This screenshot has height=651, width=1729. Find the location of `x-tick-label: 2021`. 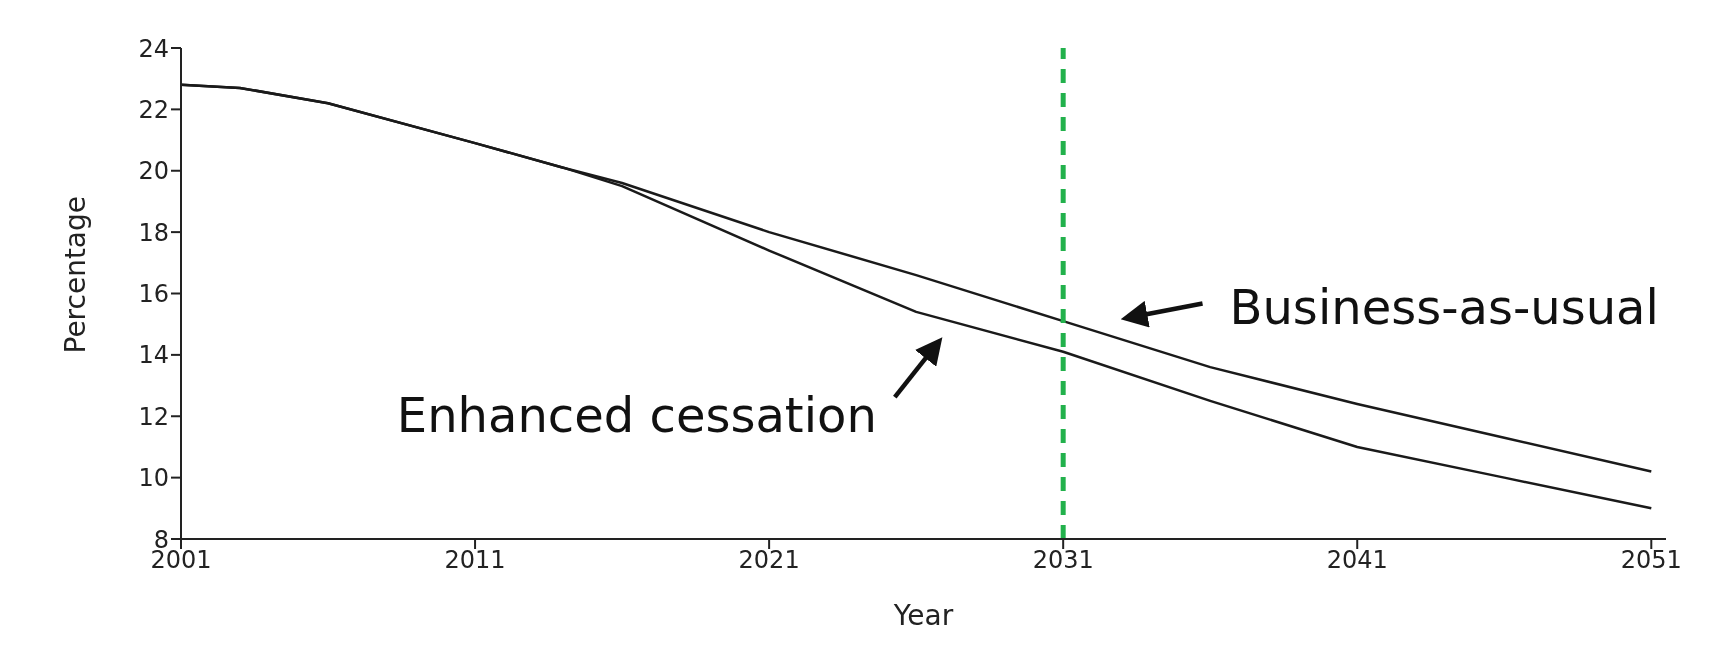

x-tick-label: 2021 is located at coordinates (769, 560).